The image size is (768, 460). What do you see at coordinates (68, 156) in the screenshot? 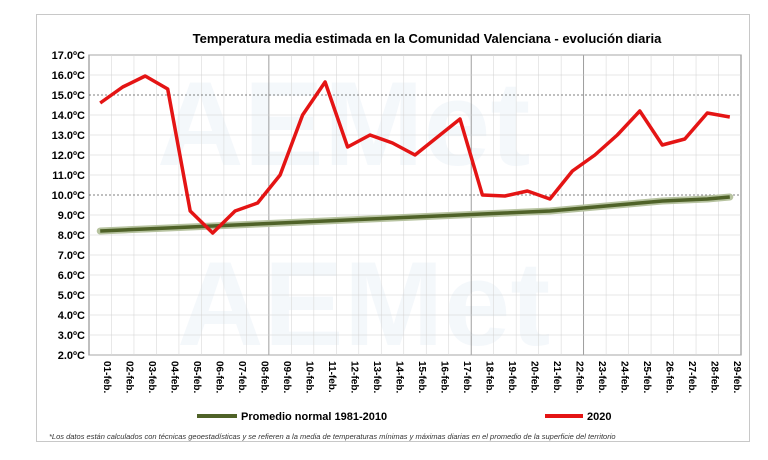
I see `y-tick-label: 12.0ºC` at bounding box center [68, 156].